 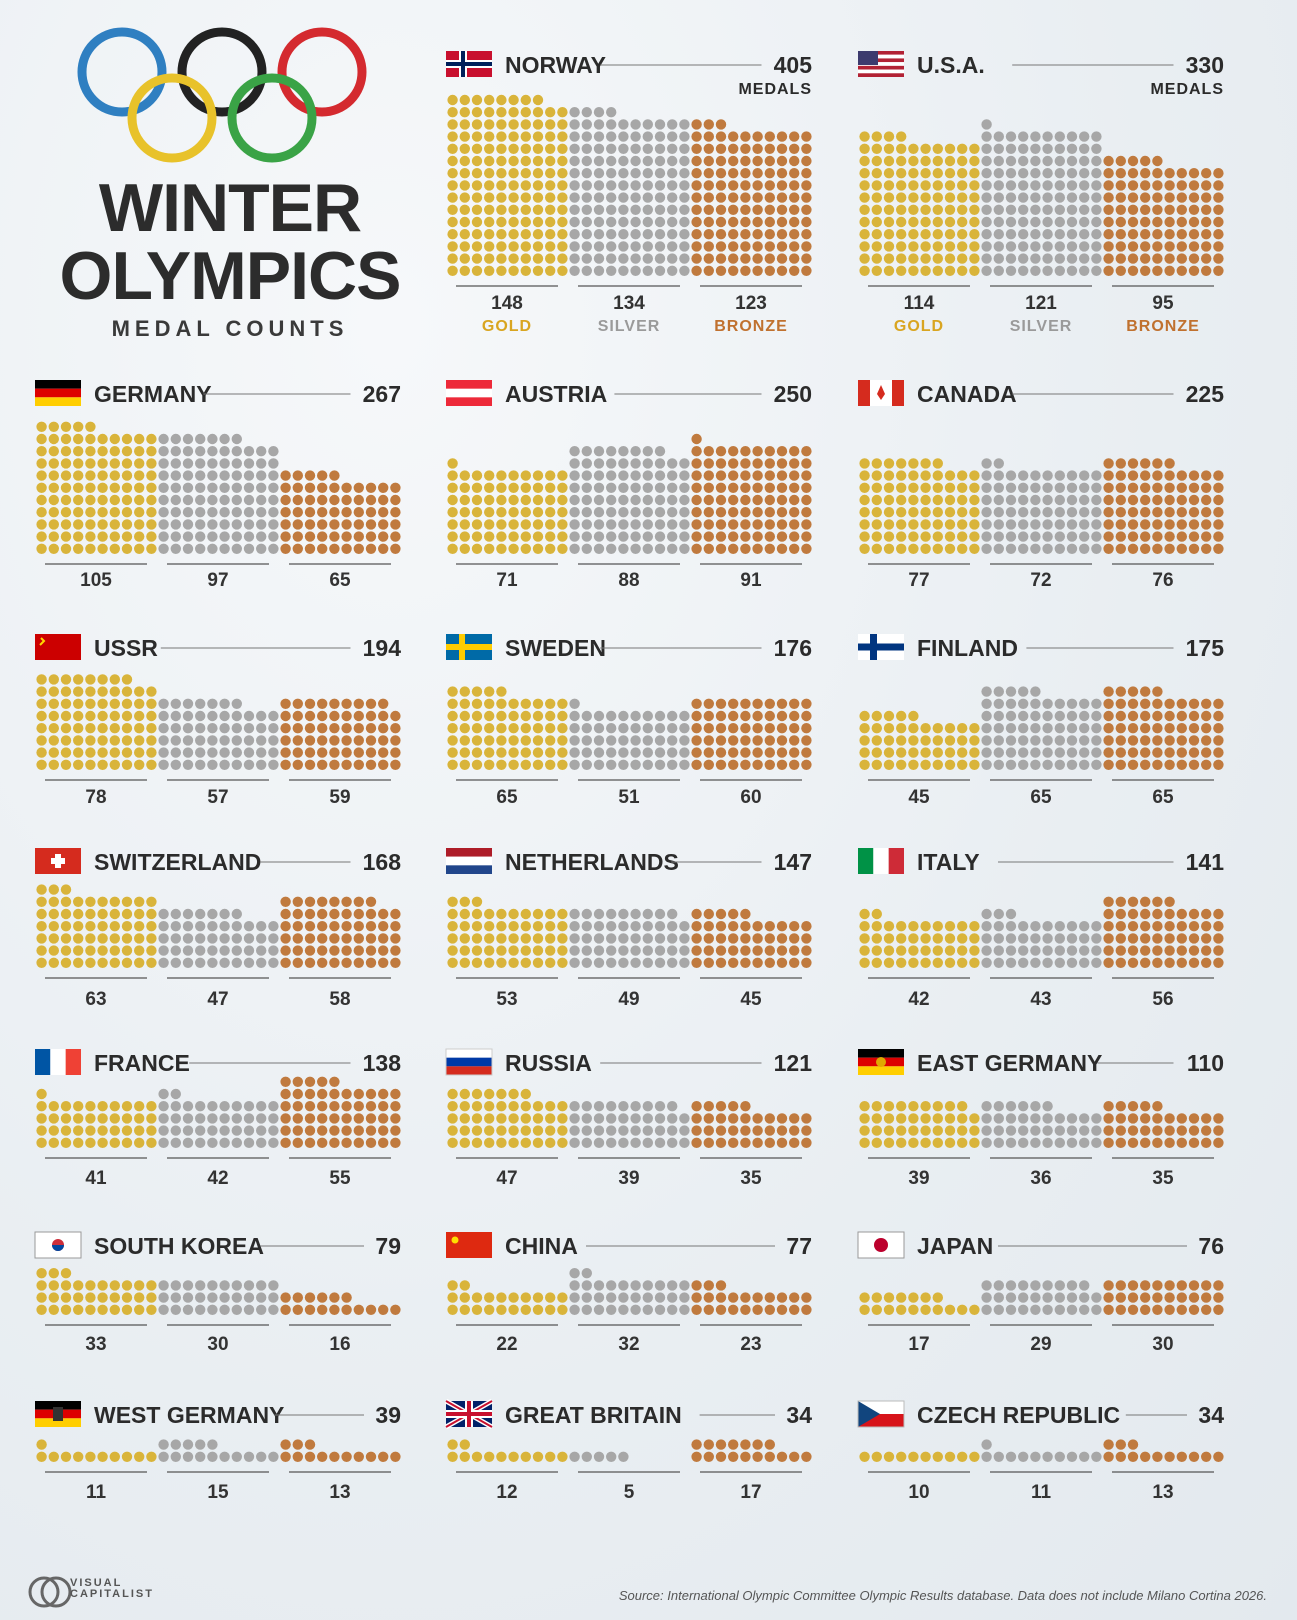 I want to click on bronze-category-label: BRONZE, so click(x=751, y=326).